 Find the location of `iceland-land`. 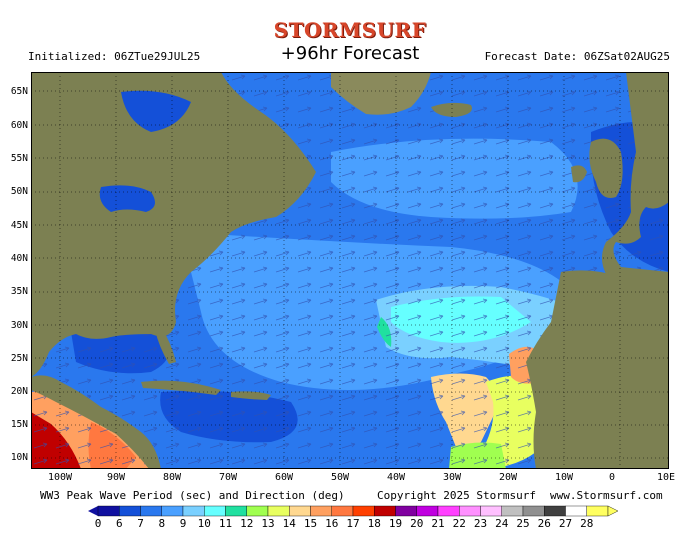

iceland-land is located at coordinates (451, 109).